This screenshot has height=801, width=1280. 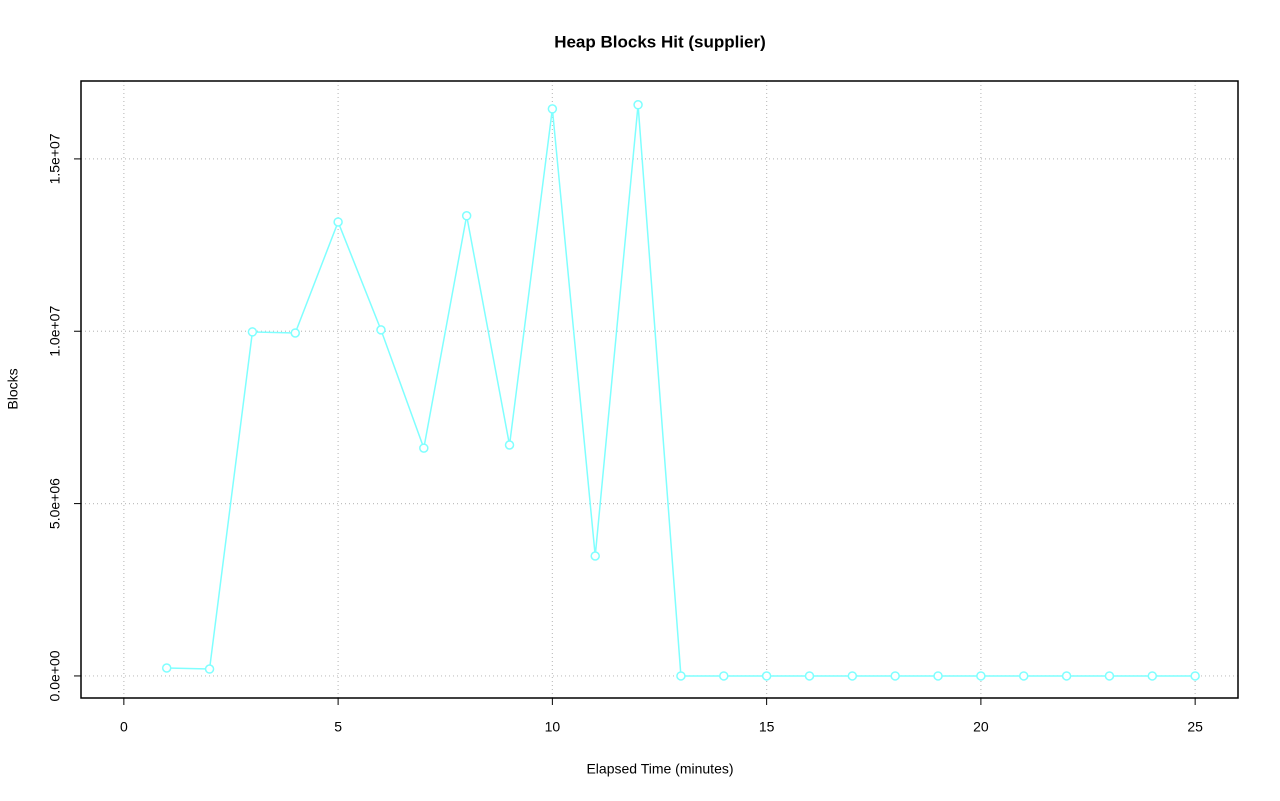 What do you see at coordinates (660, 41) in the screenshot?
I see `chart-title: Heap Blocks Hit (supplier)` at bounding box center [660, 41].